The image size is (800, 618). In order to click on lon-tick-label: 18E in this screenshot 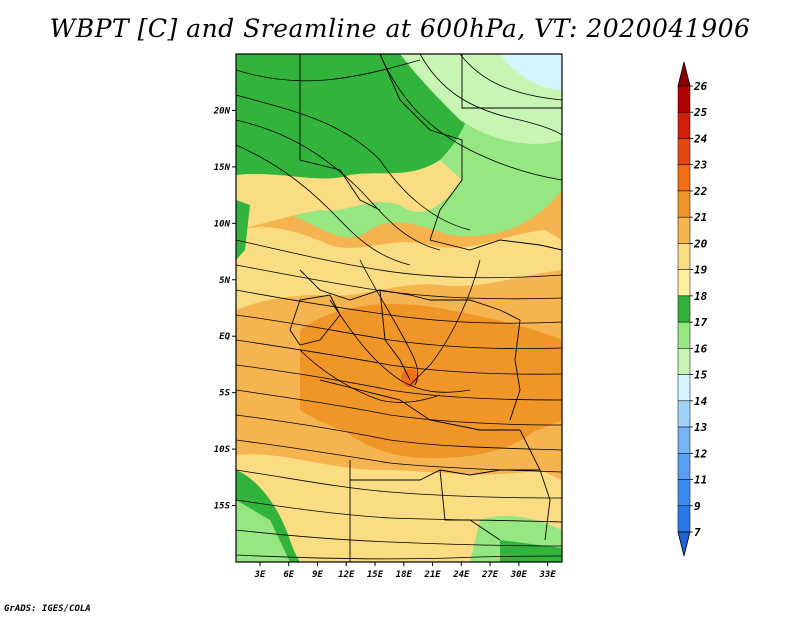, I will do `click(404, 575)`.